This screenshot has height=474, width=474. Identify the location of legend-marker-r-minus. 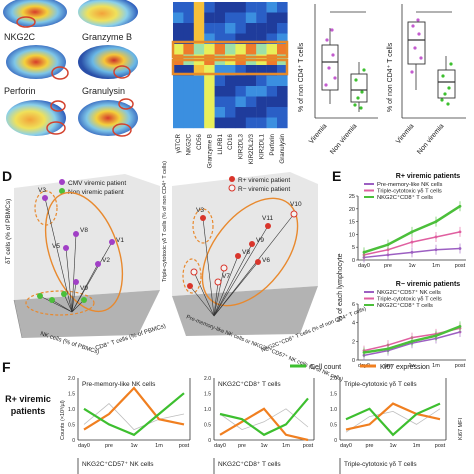
(232, 188).